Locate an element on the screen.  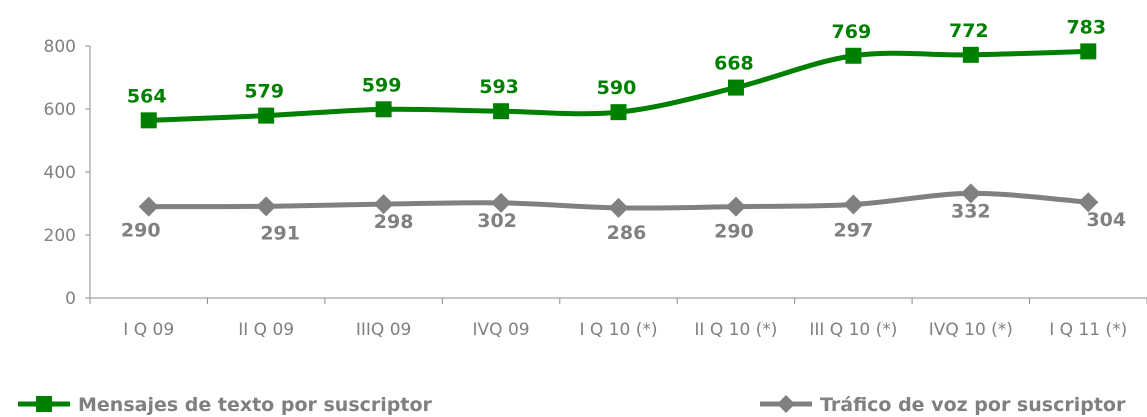
data-label-mensajes: 593 is located at coordinates (499, 87).